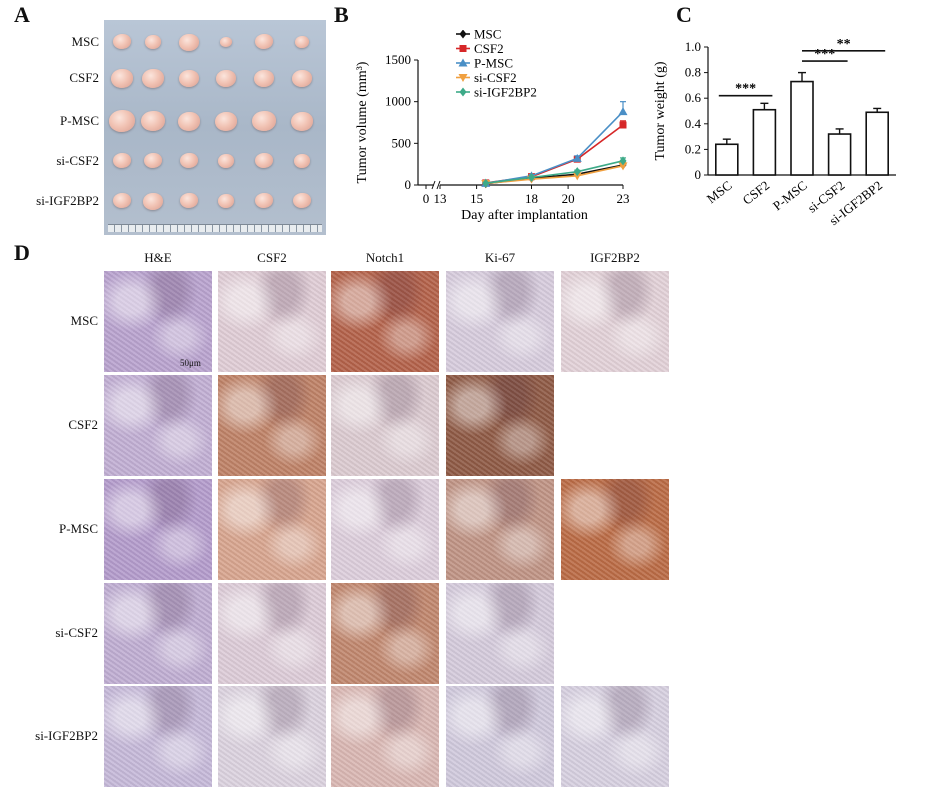 The image size is (926, 788). Describe the element at coordinates (790, 196) in the screenshot. I see `x-tick-label: P-MSC` at that location.